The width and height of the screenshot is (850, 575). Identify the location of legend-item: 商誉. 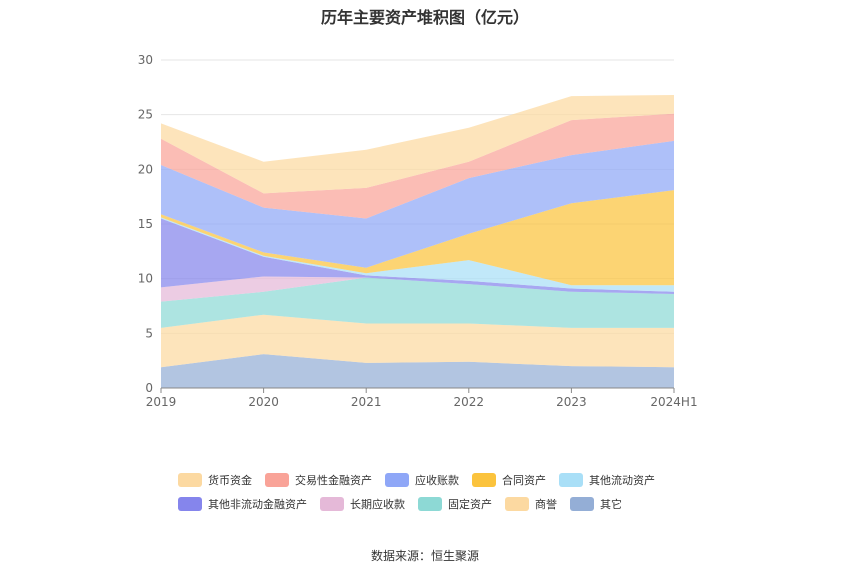
(531, 504).